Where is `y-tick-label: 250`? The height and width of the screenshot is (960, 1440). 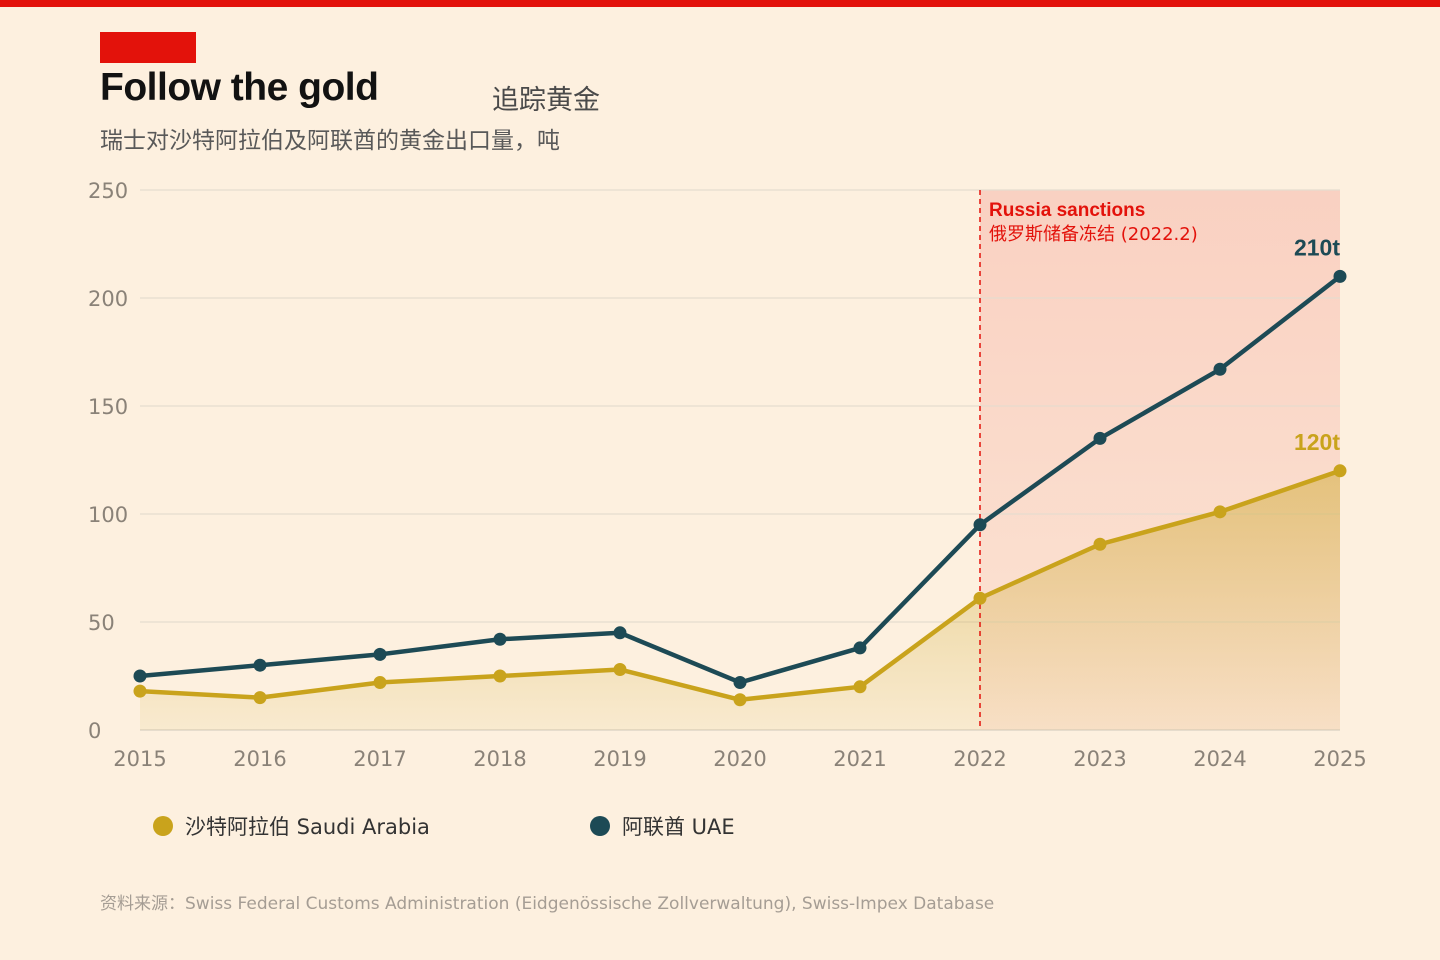
y-tick-label: 250 is located at coordinates (108, 191).